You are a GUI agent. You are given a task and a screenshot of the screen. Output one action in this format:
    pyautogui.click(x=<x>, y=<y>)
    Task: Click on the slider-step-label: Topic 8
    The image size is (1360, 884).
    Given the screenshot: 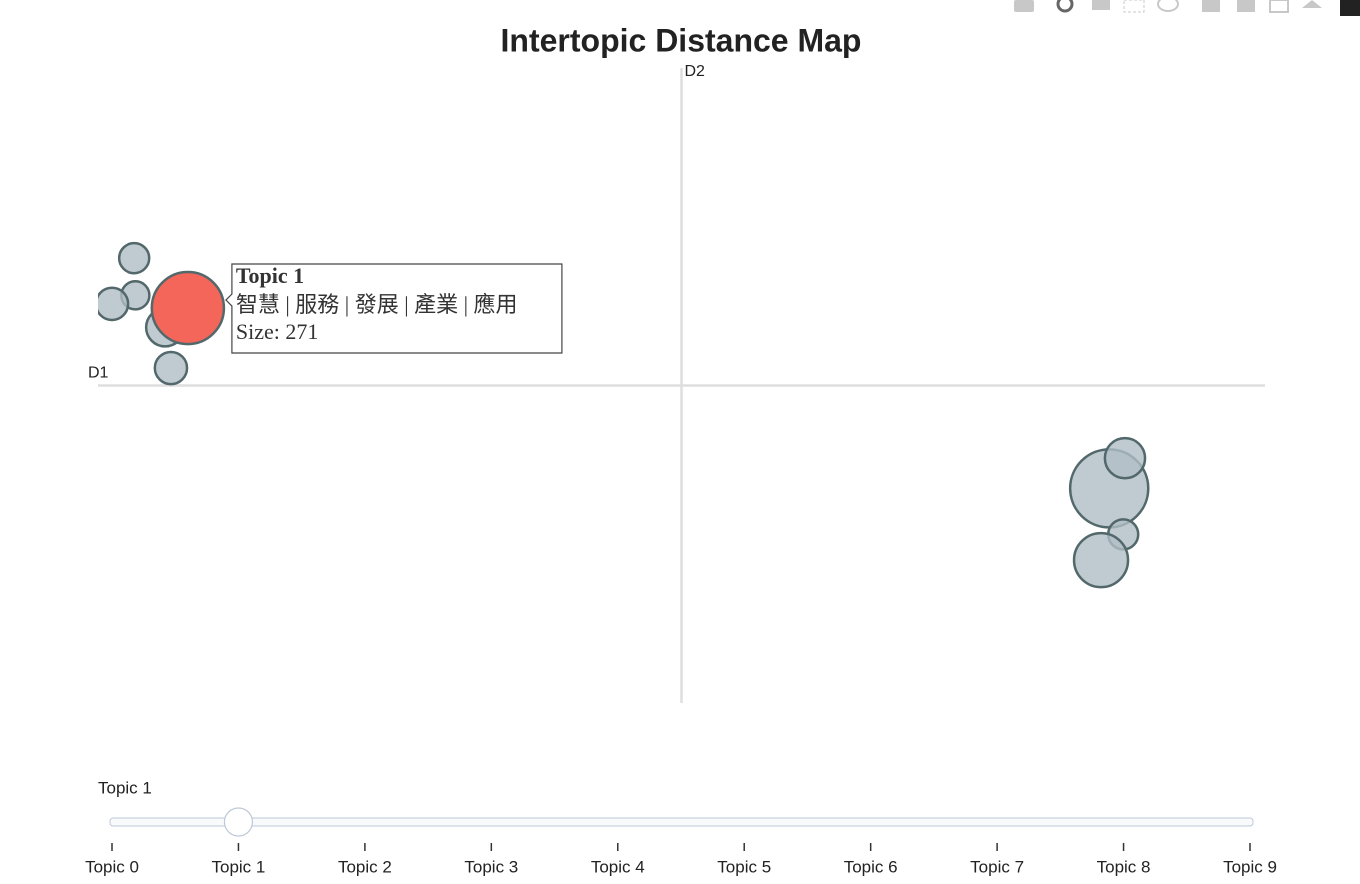 What is the action you would take?
    pyautogui.click(x=1124, y=866)
    